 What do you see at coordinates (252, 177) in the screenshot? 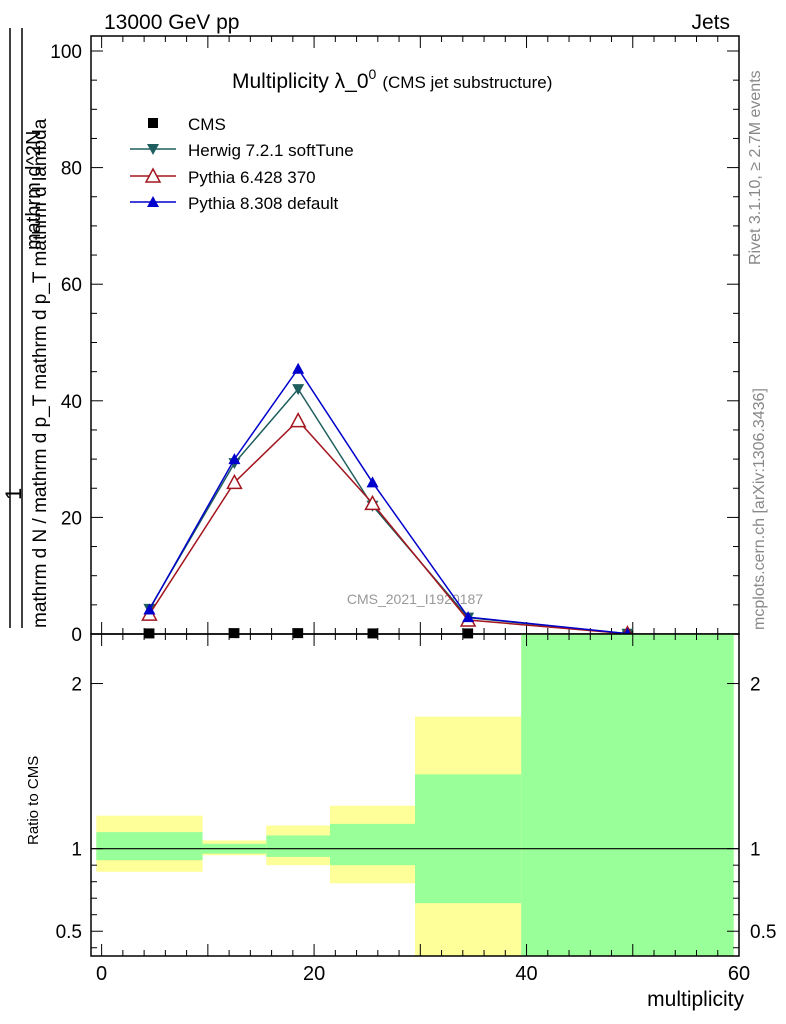
I see `legend-label-pythia6: Pythia 6.428 370` at bounding box center [252, 177].